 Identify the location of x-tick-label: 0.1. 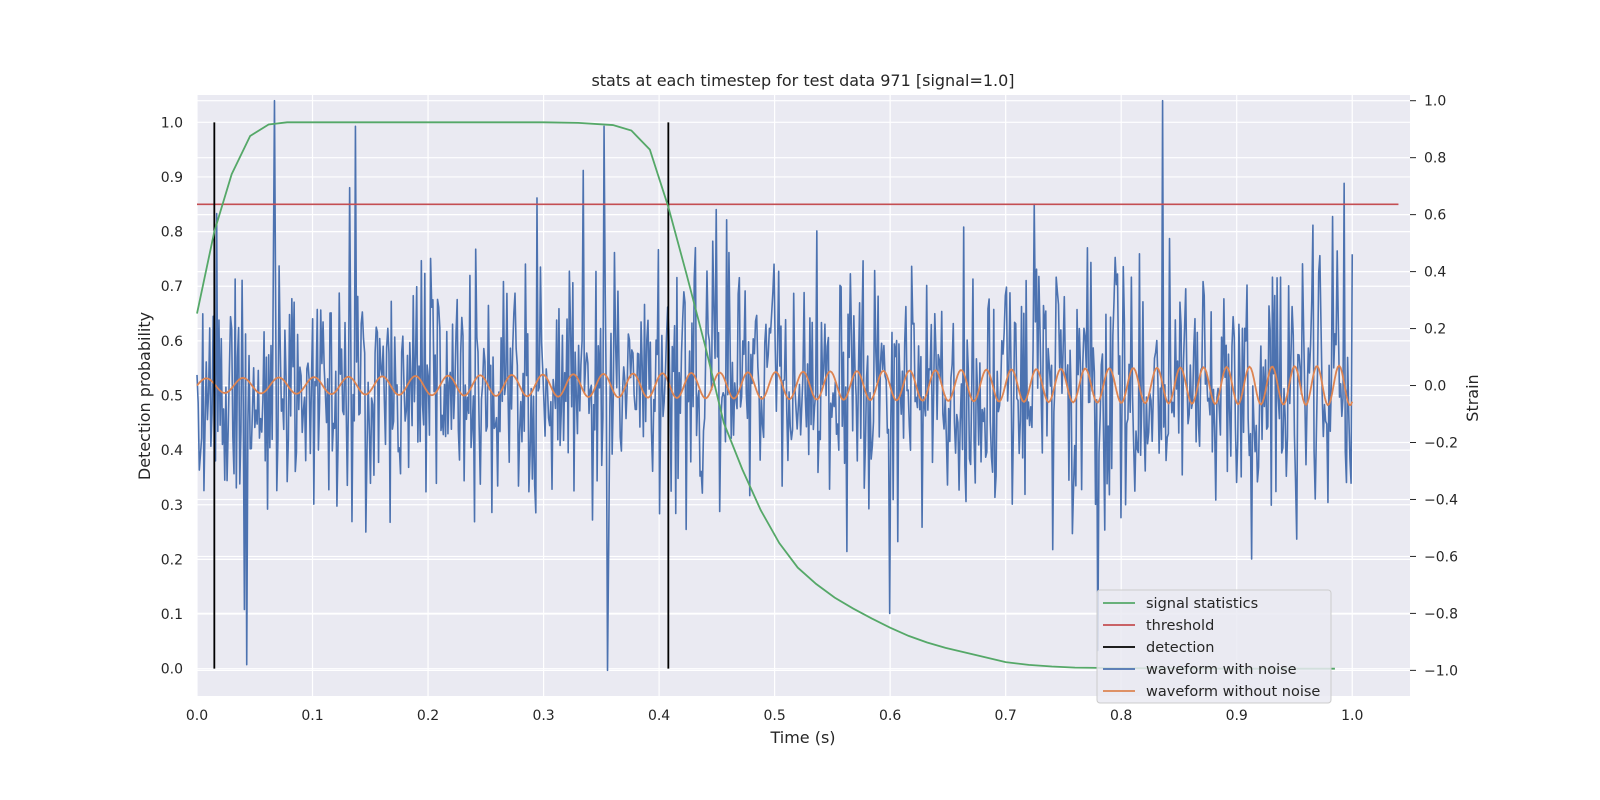
(312, 716).